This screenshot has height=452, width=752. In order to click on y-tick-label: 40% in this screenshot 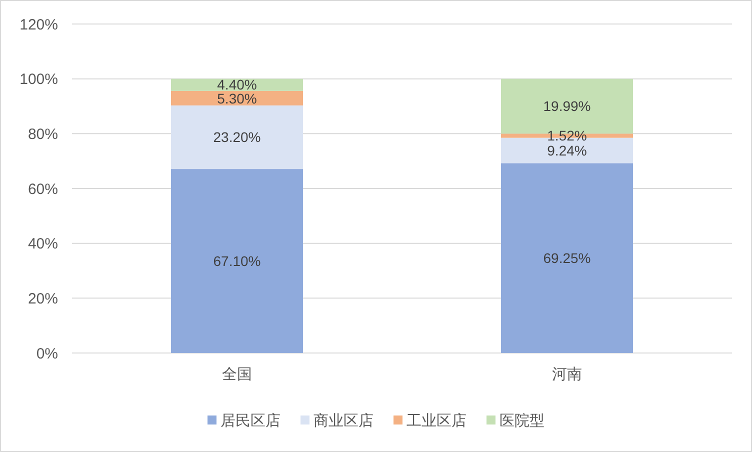, I will do `click(43, 244)`.